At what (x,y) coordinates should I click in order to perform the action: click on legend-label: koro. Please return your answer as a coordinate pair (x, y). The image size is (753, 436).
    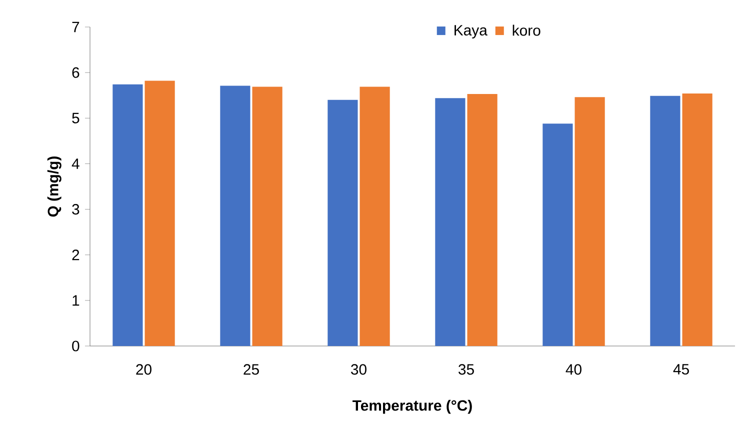
    Looking at the image, I should click on (526, 30).